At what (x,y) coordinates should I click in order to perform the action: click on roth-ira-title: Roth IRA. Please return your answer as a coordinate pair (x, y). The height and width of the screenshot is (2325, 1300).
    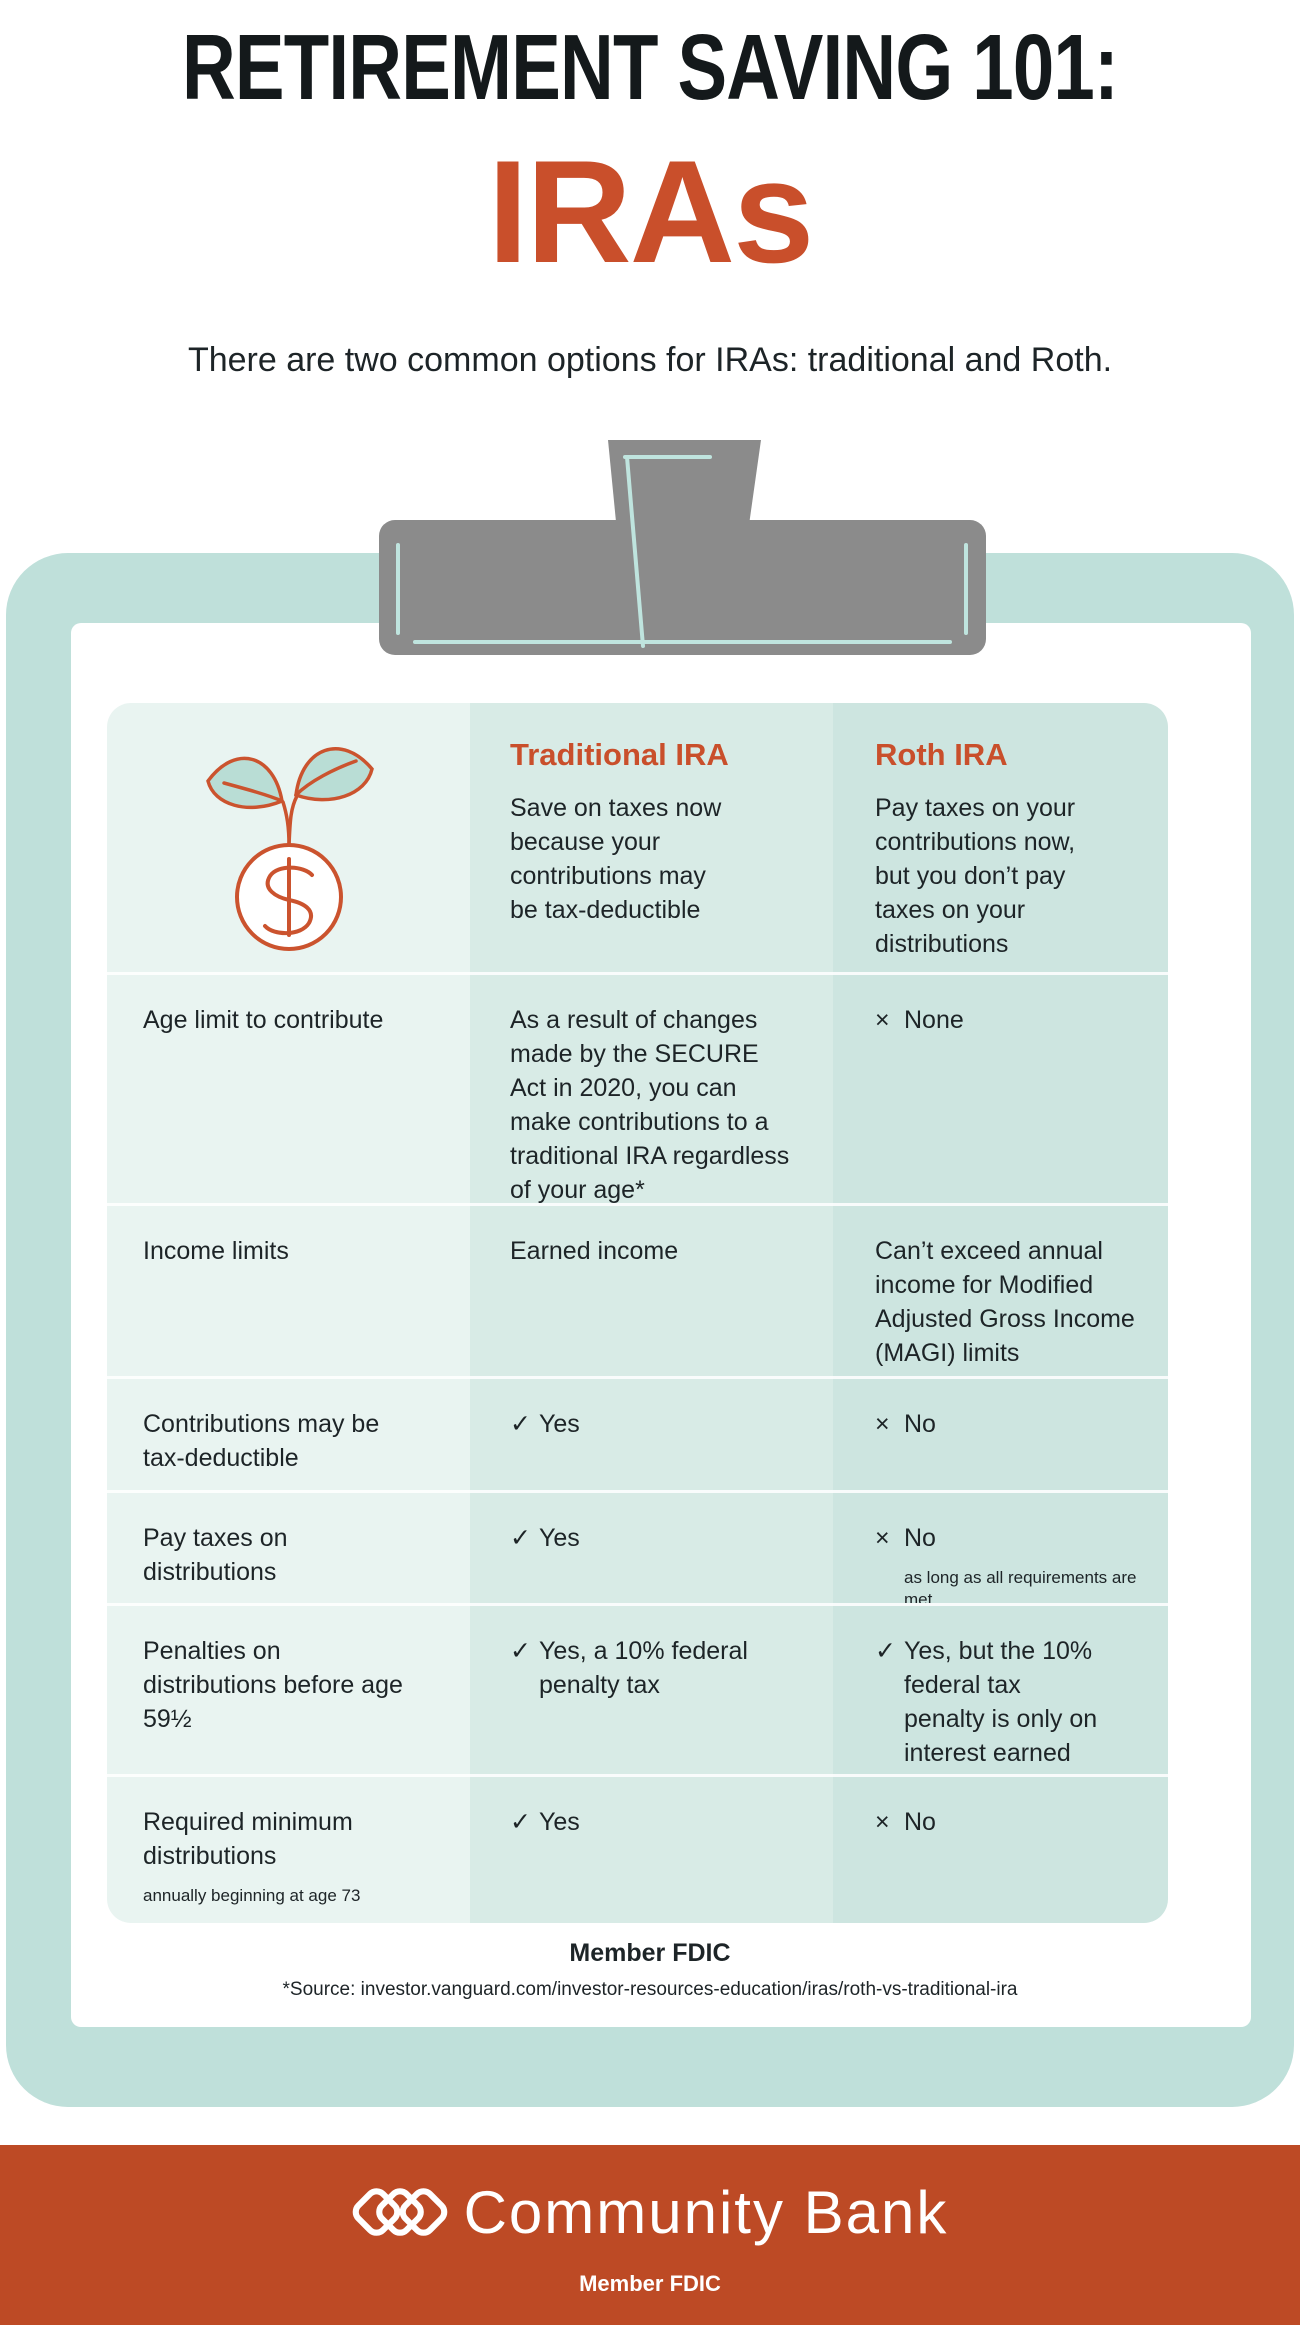
    Looking at the image, I should click on (941, 754).